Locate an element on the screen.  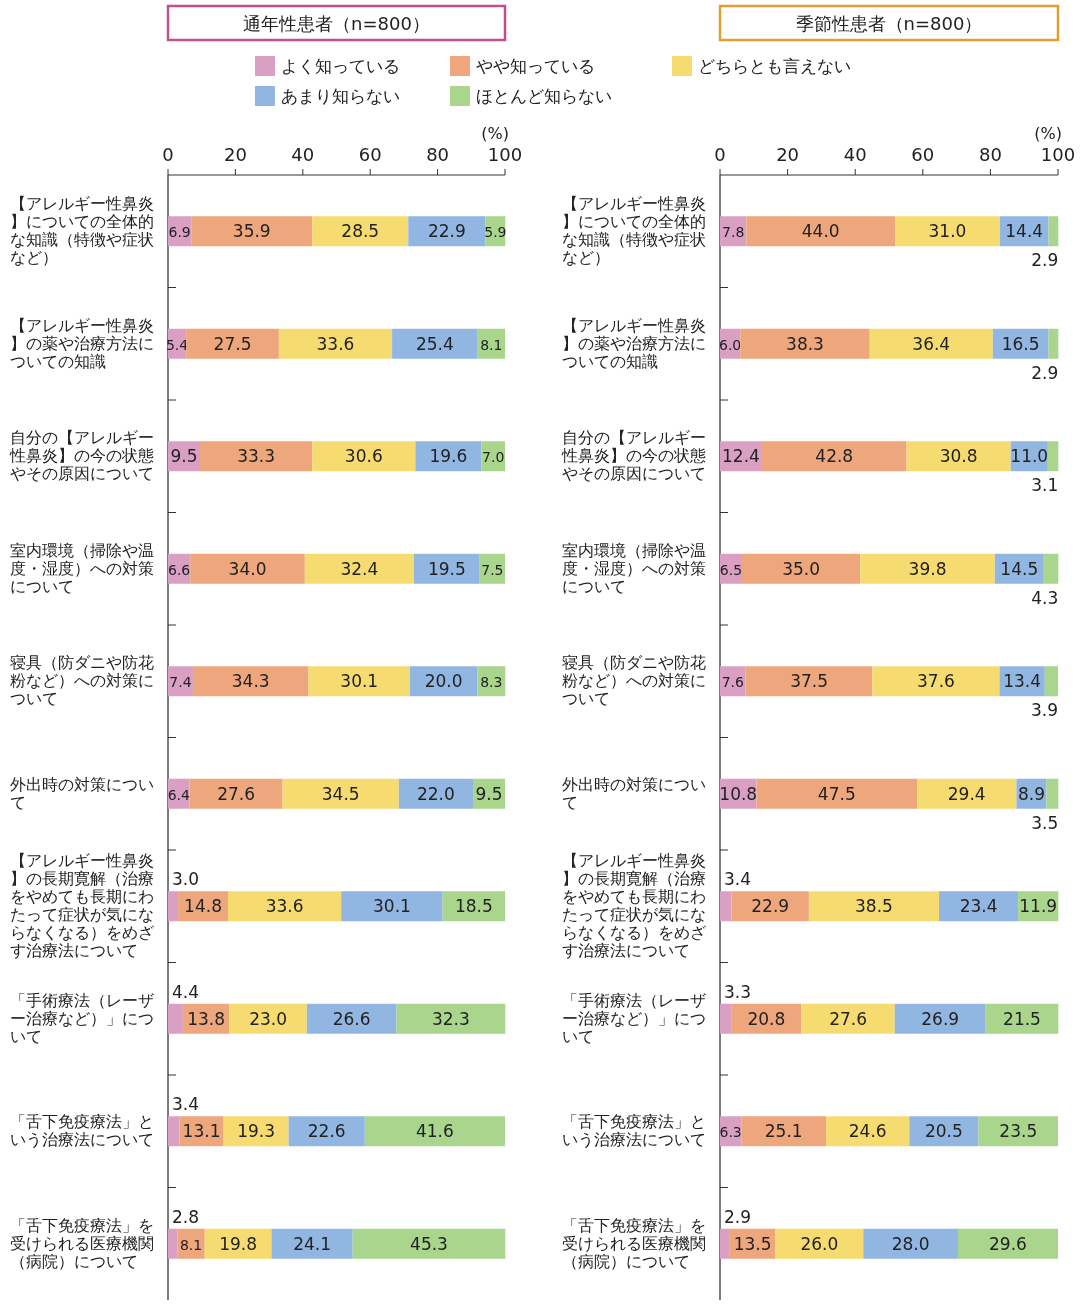
data-label: 5.4 is located at coordinates (177, 344).